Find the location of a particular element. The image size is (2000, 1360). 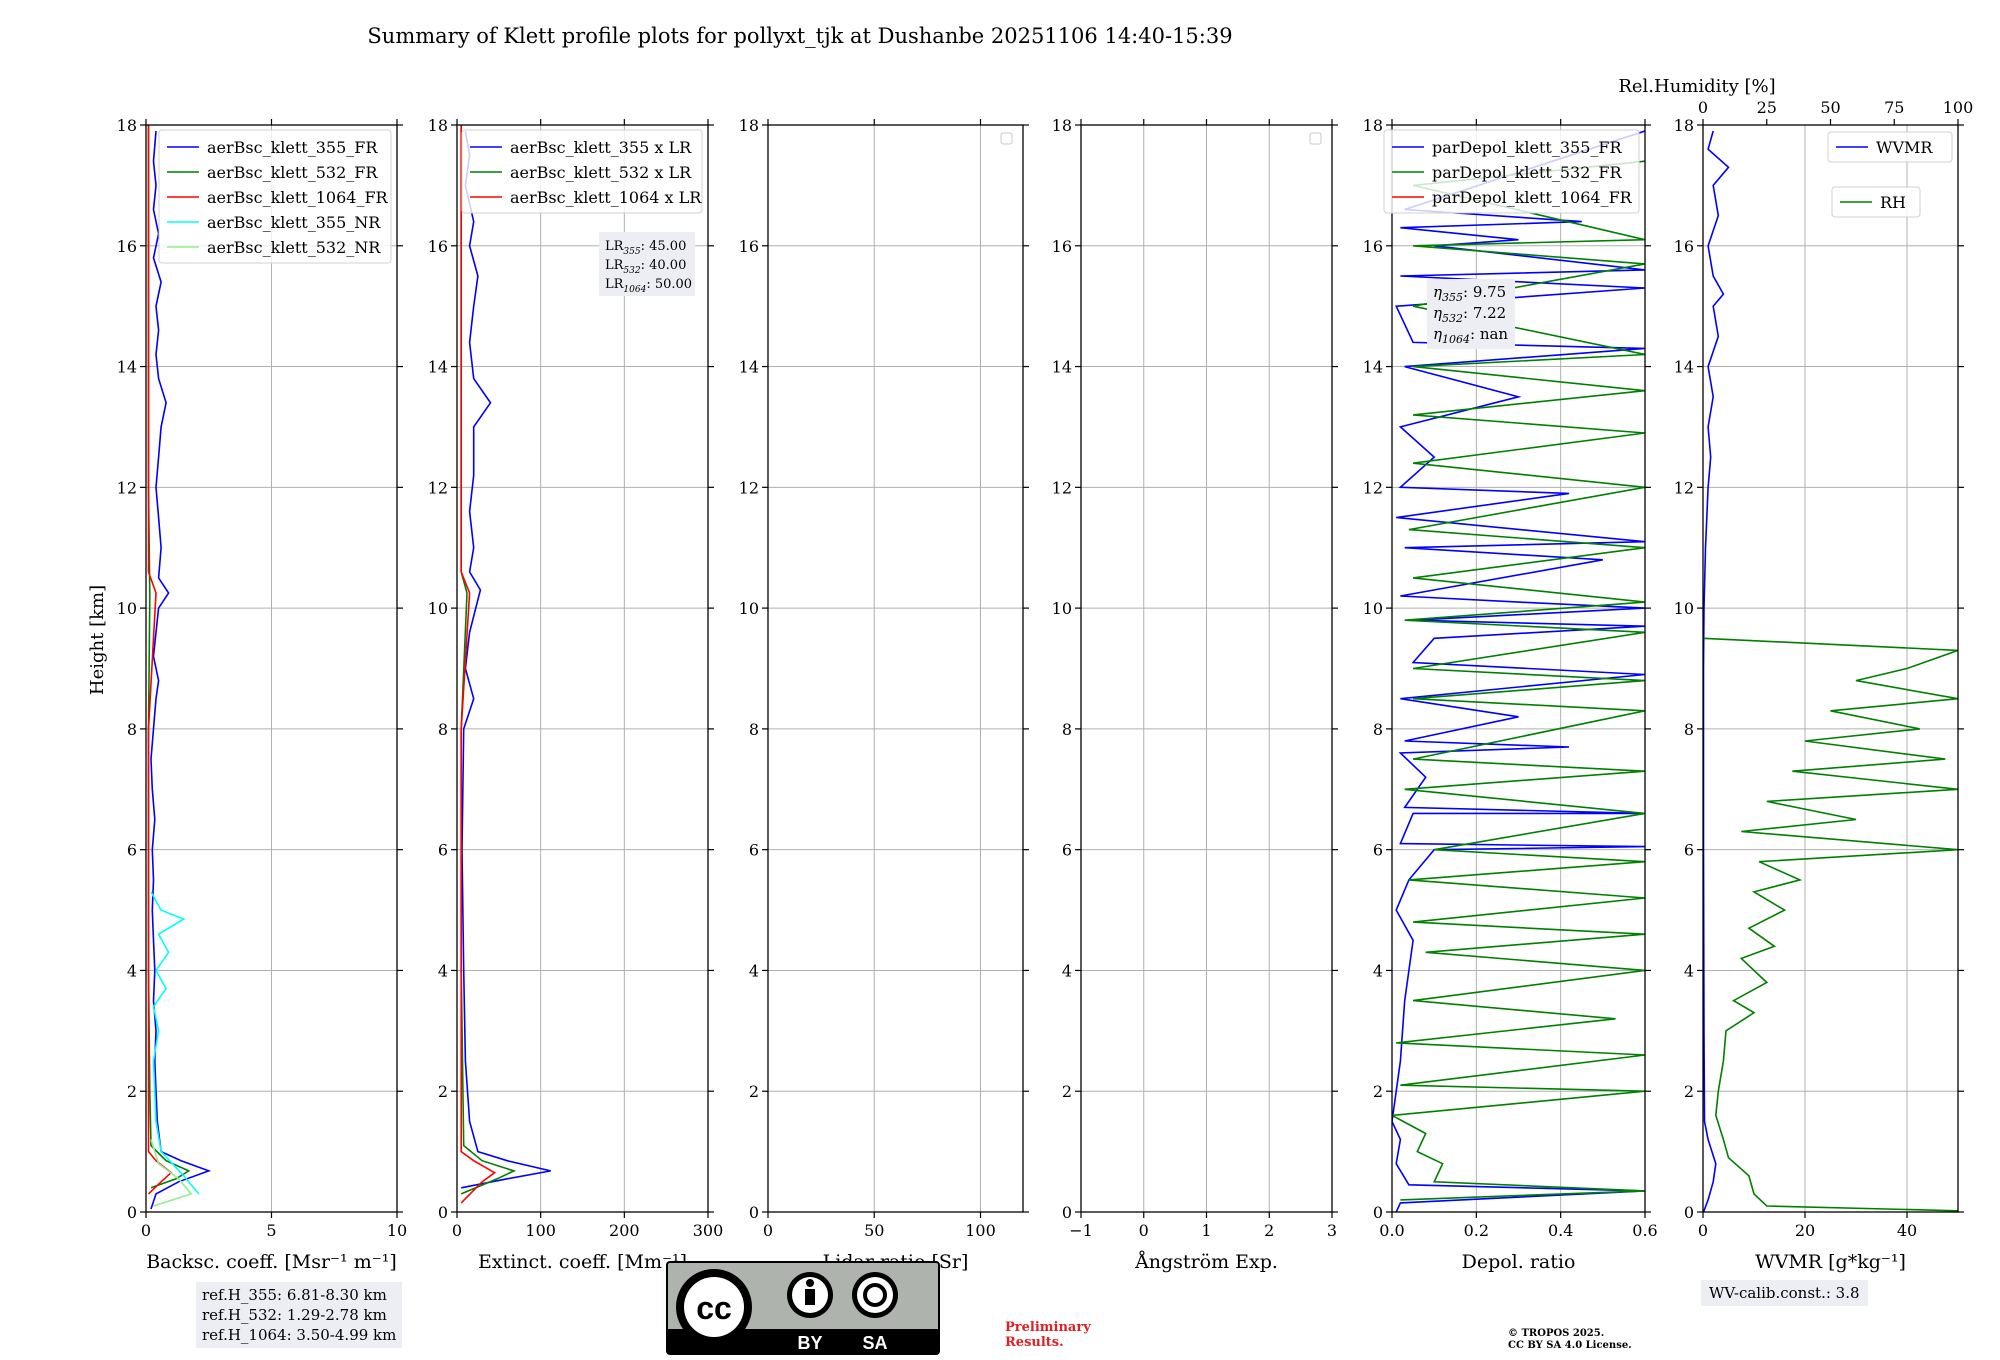

legend-label: aerBsc_klett_1064_FR is located at coordinates (298, 197).